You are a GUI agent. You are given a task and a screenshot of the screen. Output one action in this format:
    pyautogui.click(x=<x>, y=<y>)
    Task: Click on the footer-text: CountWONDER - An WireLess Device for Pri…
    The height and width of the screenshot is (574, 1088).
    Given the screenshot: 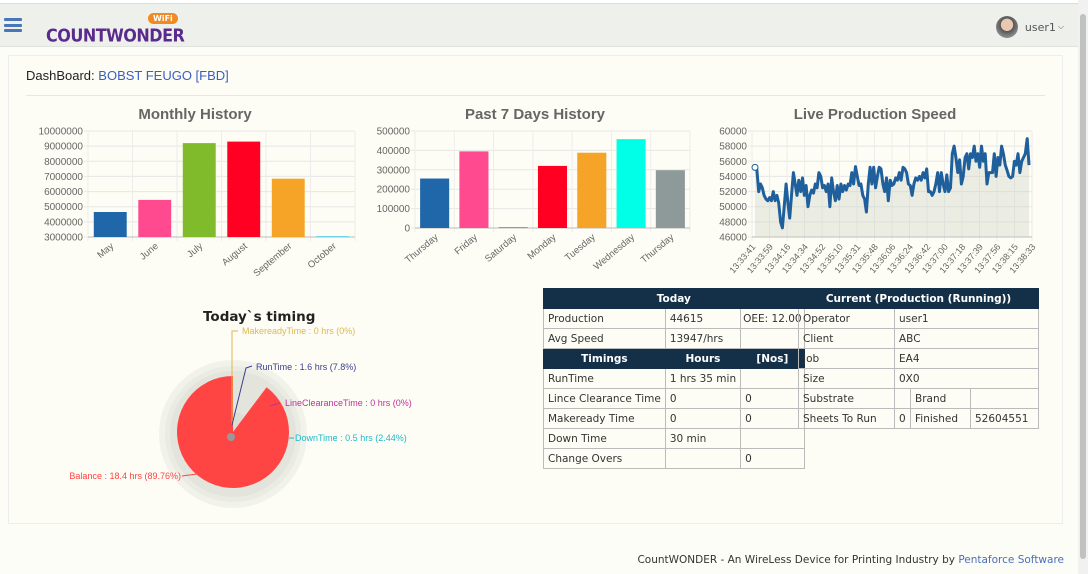 What is the action you would take?
    pyautogui.click(x=798, y=560)
    